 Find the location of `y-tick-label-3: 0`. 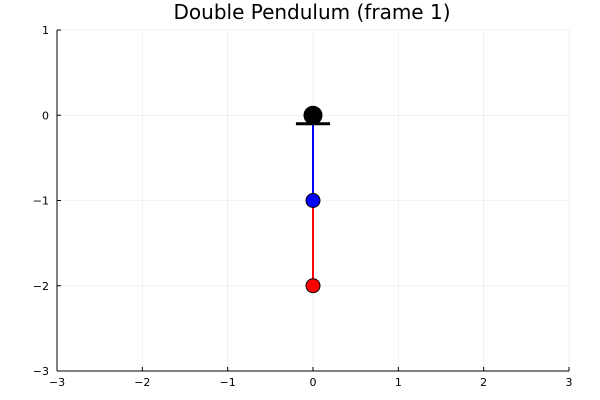

y-tick-label-3: 0 is located at coordinates (45, 115).